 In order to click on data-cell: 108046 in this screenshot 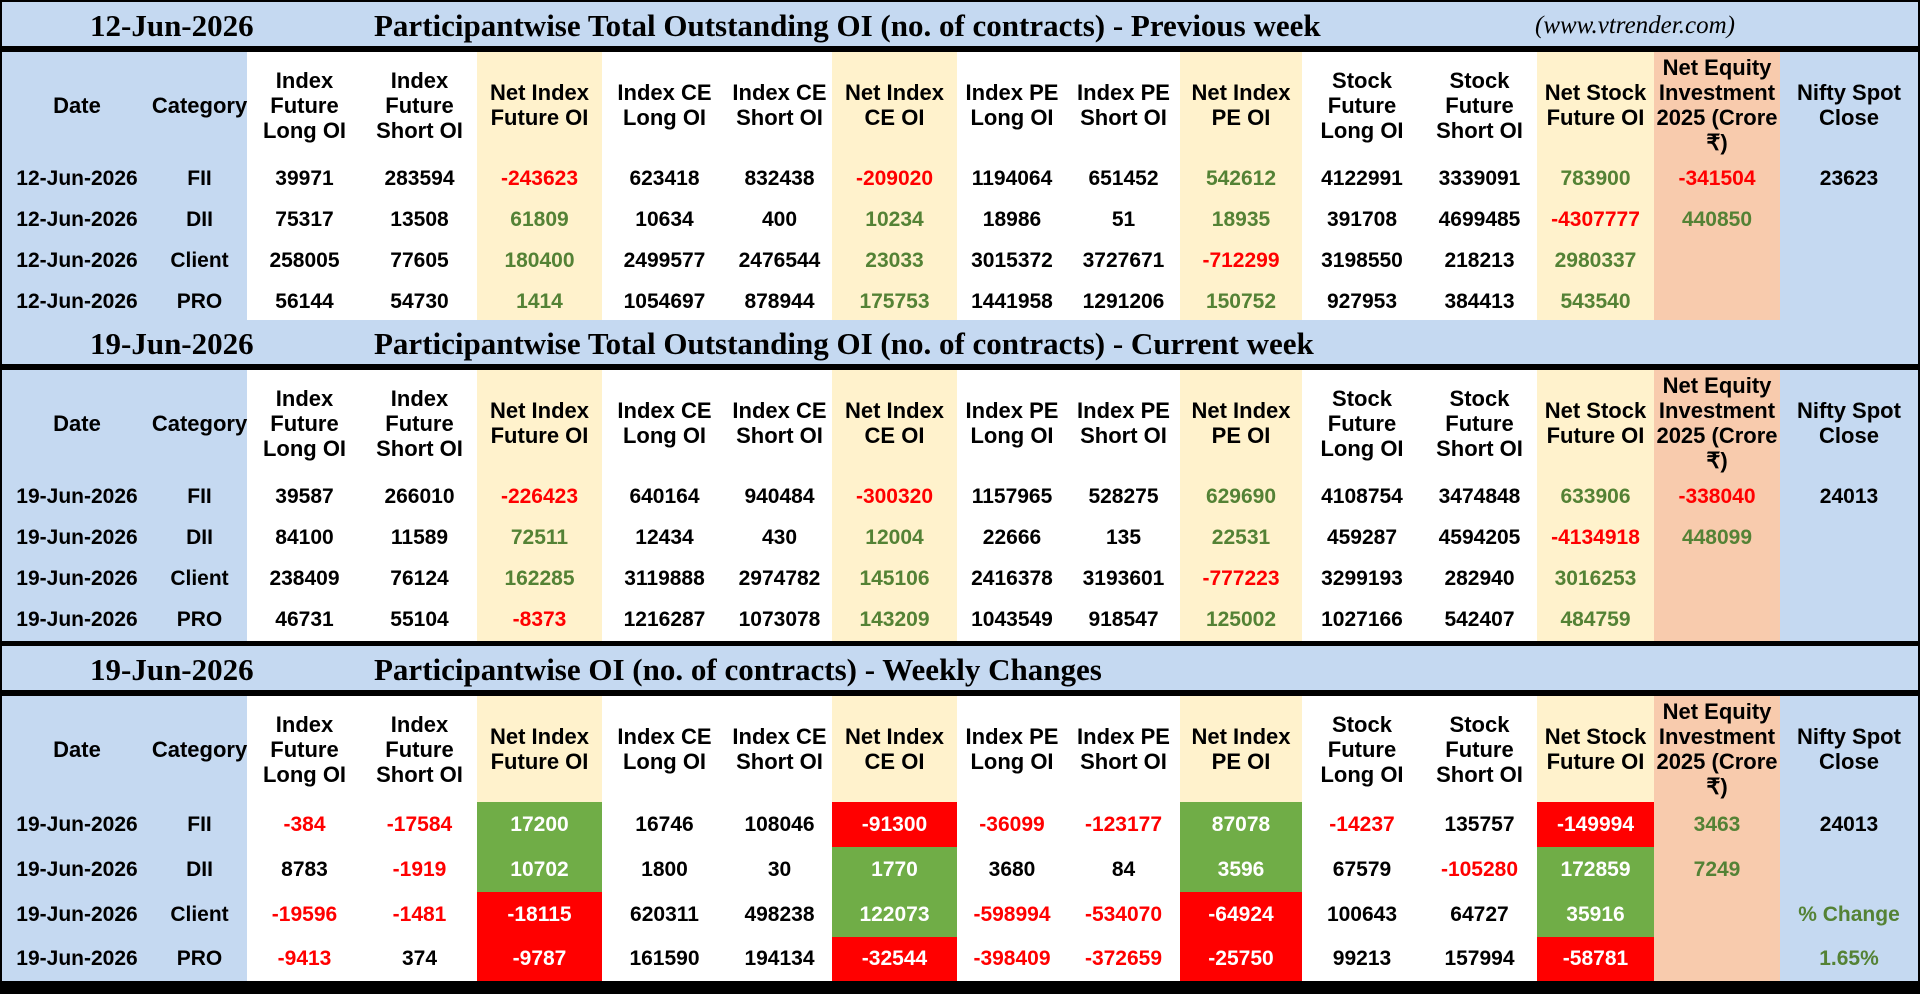, I will do `click(779, 824)`.